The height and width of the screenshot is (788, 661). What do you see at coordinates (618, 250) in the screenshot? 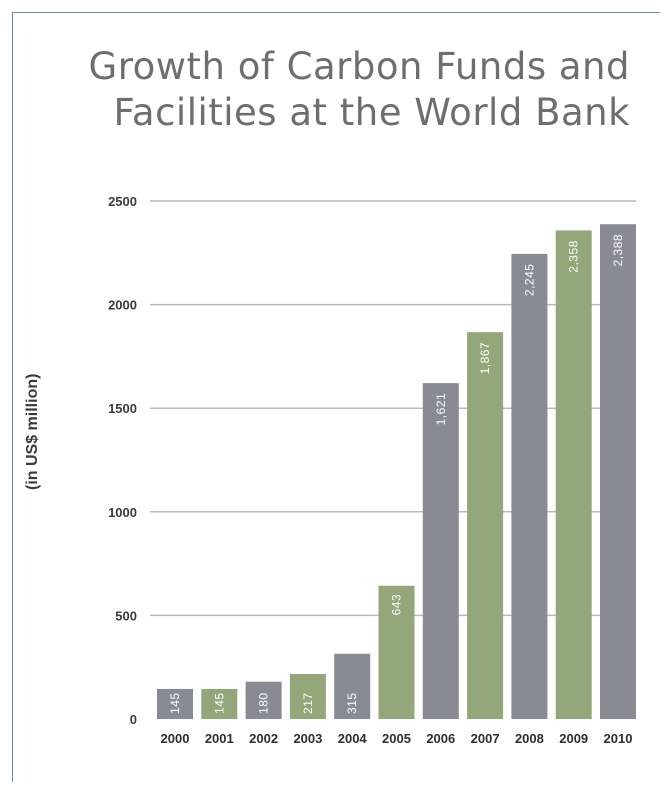
I see `data-label-2010: 2,388` at bounding box center [618, 250].